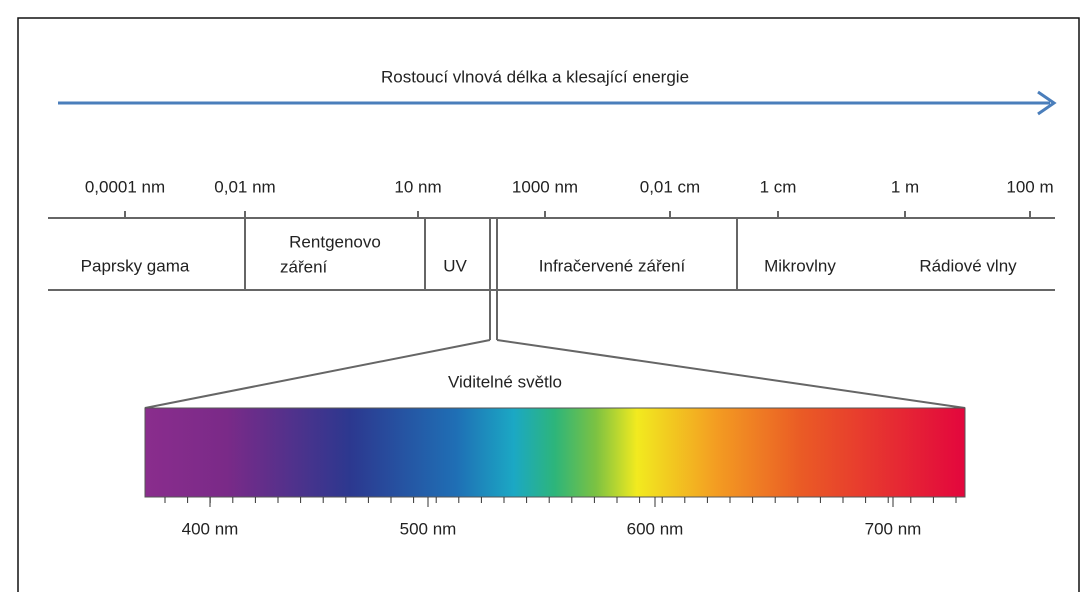 This screenshot has width=1086, height=592. Describe the element at coordinates (304, 266) in the screenshot. I see `region-label: záření` at that location.